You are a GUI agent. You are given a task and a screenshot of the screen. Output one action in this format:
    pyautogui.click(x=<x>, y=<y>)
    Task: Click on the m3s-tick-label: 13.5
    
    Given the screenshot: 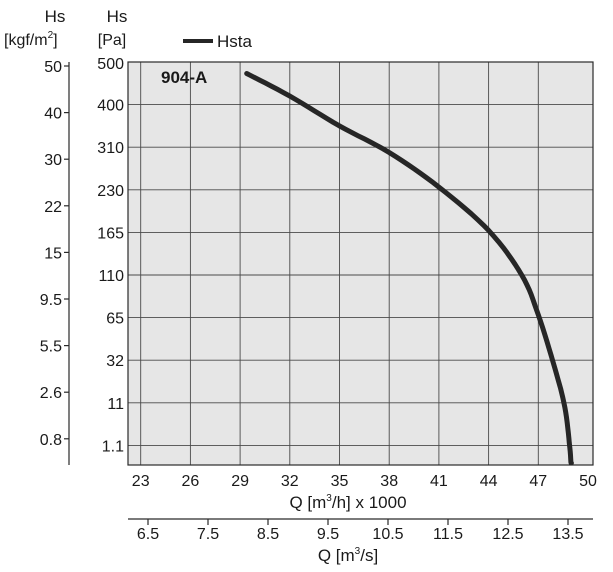 What is the action you would take?
    pyautogui.click(x=567, y=534)
    